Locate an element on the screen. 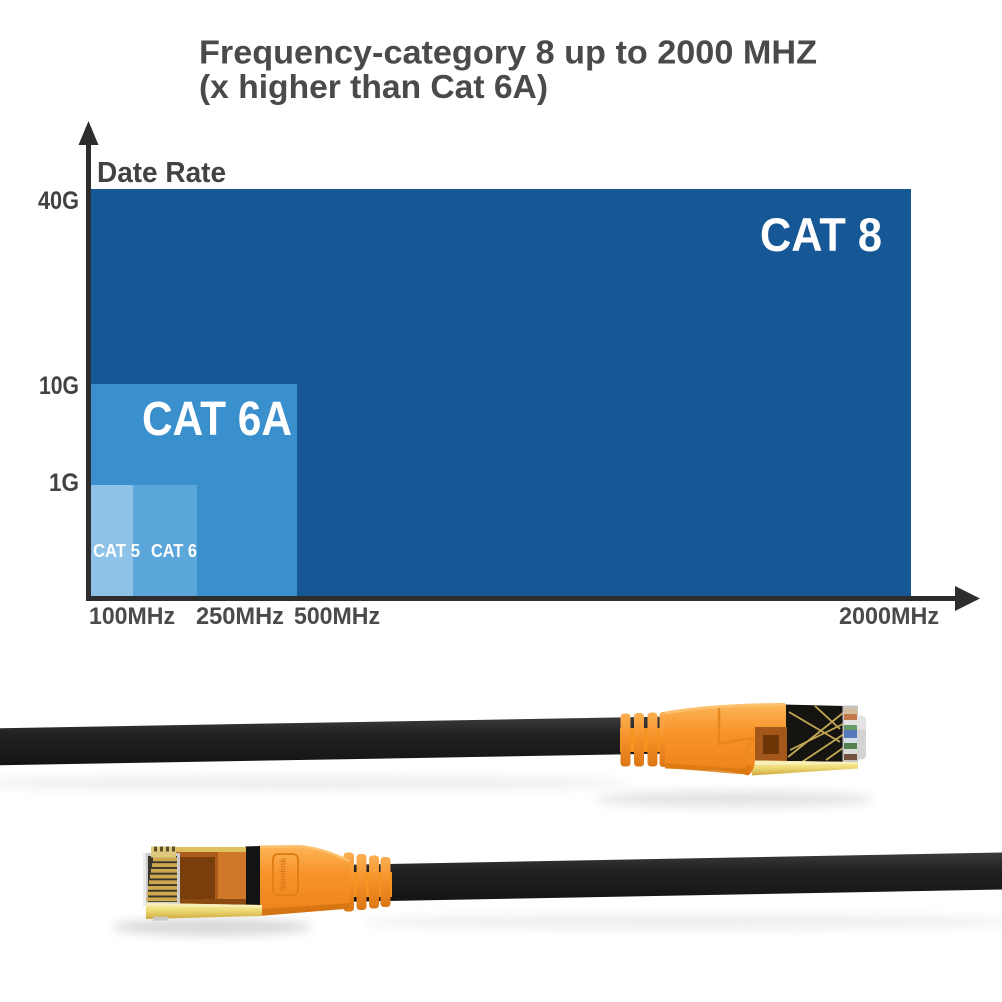  svg-text: CAT 5 is located at coordinates (116, 551).